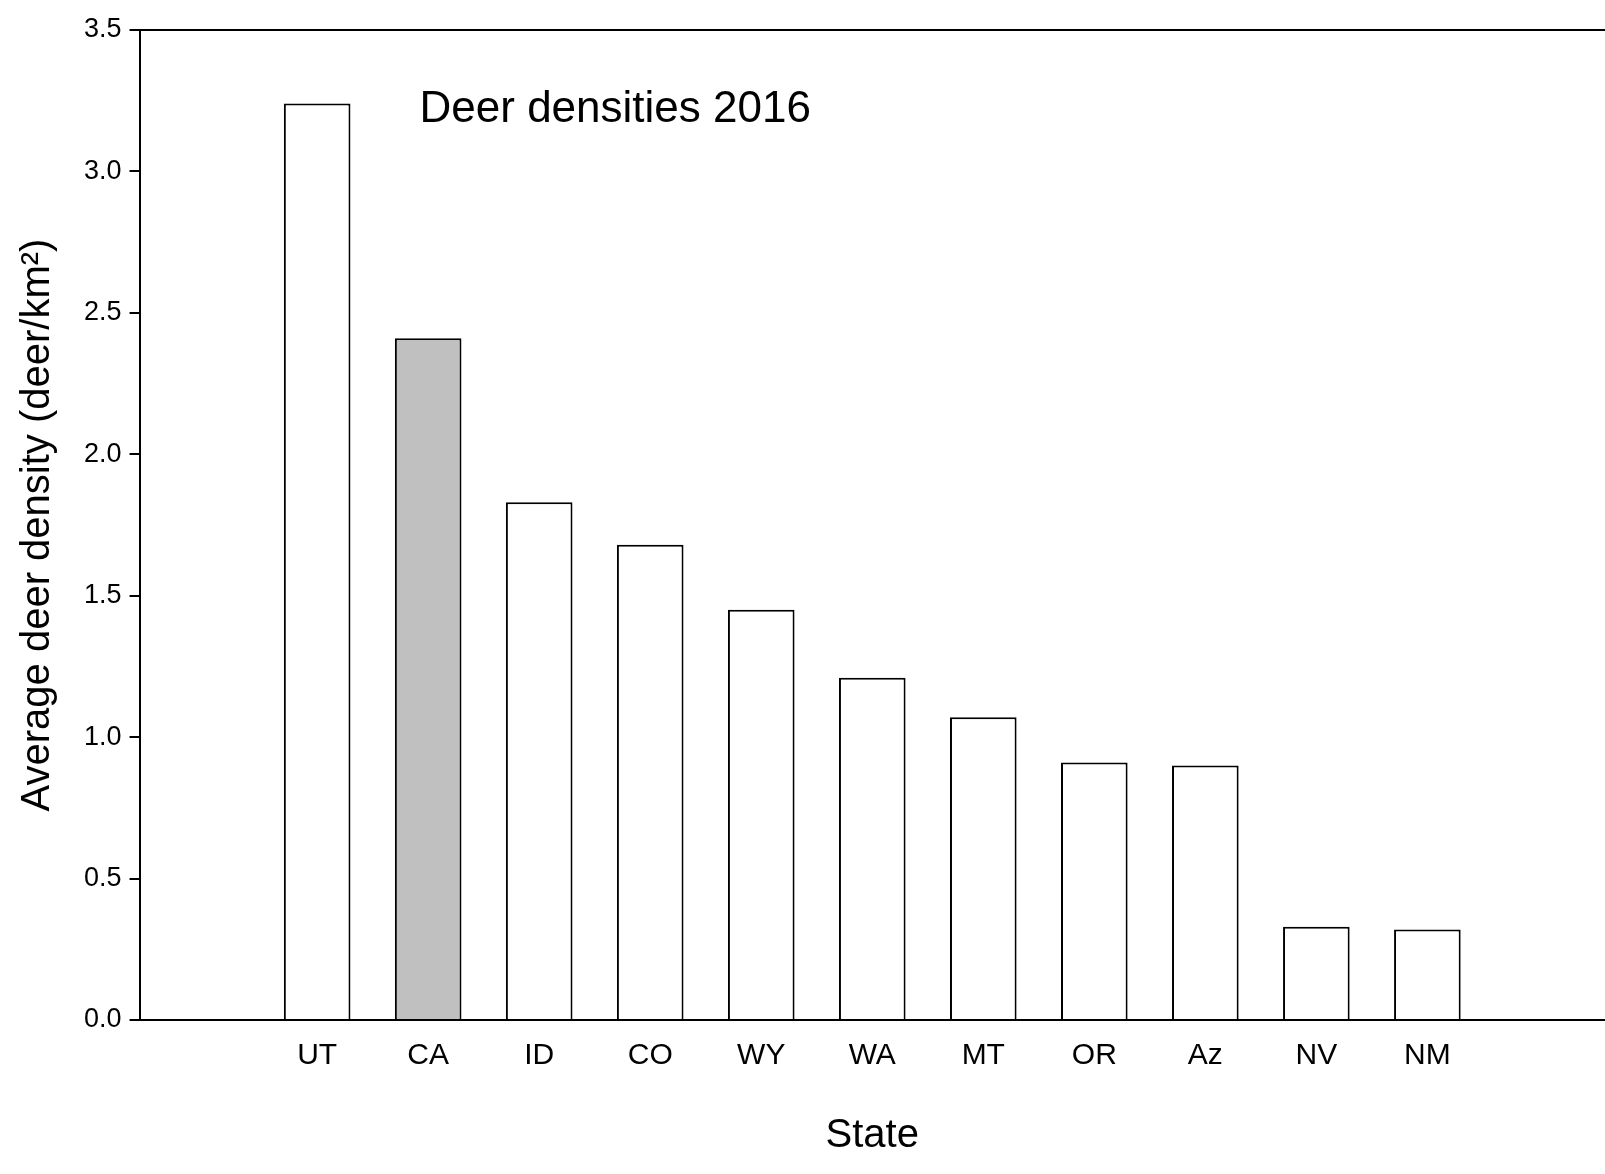 The height and width of the screenshot is (1174, 1605). I want to click on y-tick-label: 2.0, so click(102, 452).